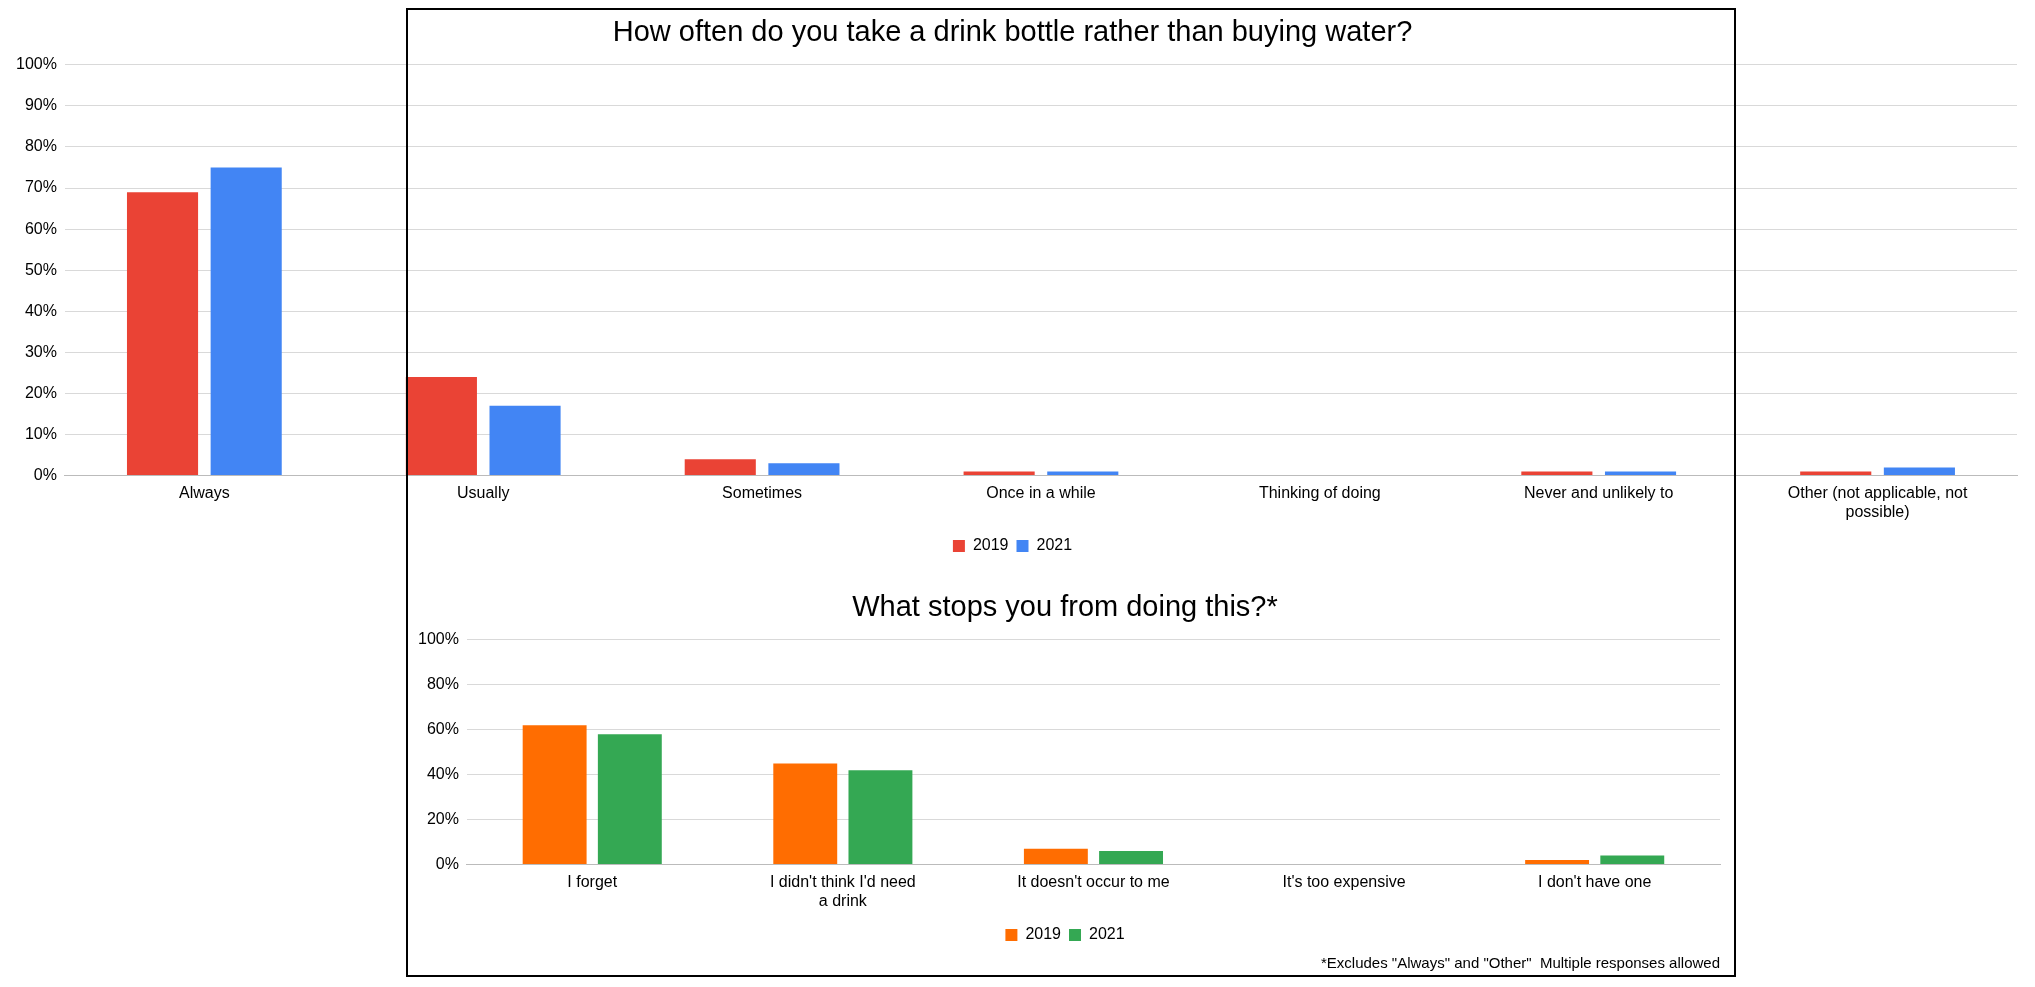 The height and width of the screenshot is (987, 2035). I want to click on y-tick-label: 30%, so click(40, 351).